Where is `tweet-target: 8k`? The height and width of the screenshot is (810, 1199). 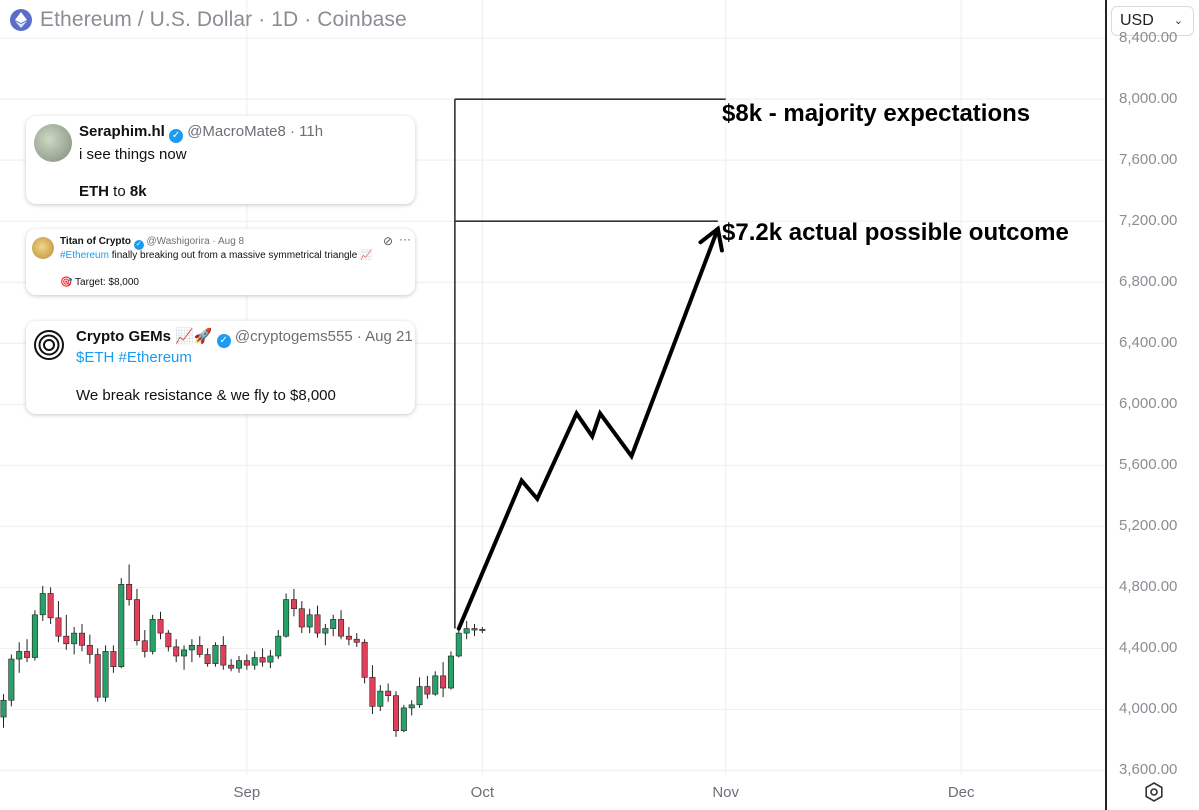
tweet-target: 8k is located at coordinates (138, 191).